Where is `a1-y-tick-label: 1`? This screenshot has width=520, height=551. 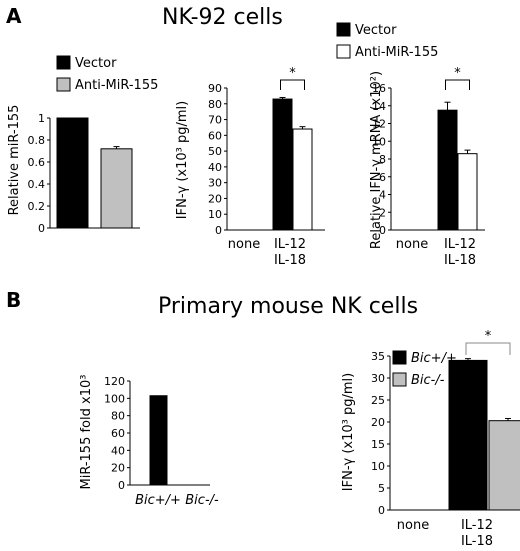 a1-y-tick-label: 1 is located at coordinates (41, 118).